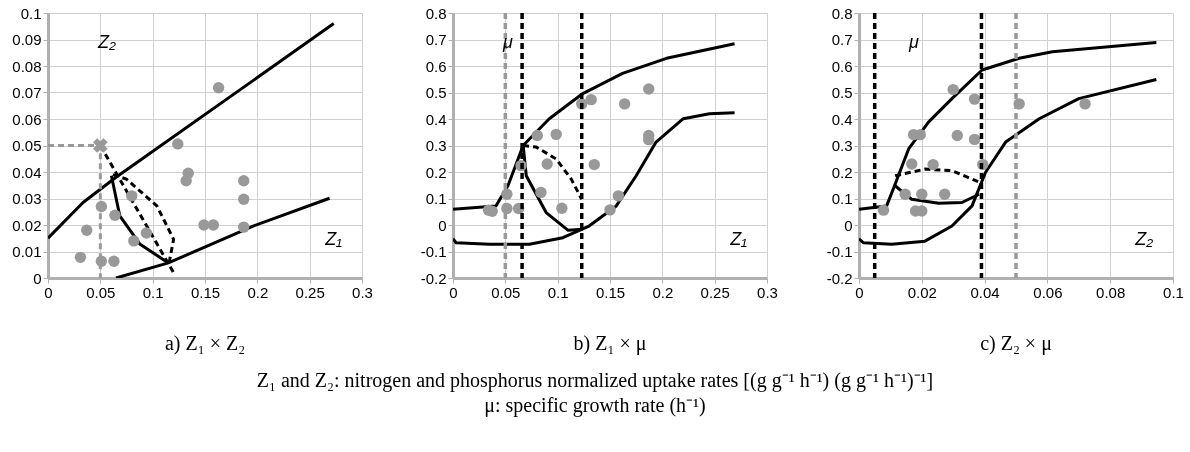  Describe the element at coordinates (985, 292) in the screenshot. I see `x-tick-label: 0.04` at that location.